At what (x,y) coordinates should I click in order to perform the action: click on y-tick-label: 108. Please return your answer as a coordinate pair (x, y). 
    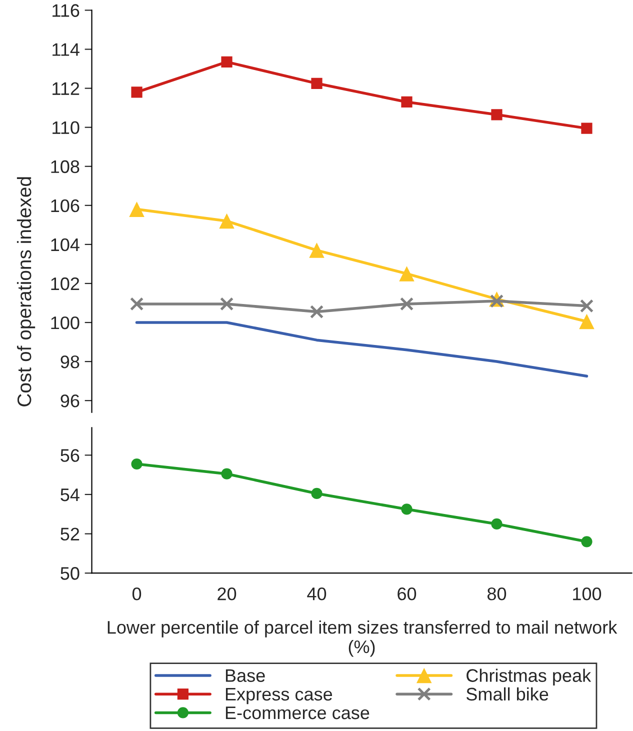
    Looking at the image, I should click on (65, 167).